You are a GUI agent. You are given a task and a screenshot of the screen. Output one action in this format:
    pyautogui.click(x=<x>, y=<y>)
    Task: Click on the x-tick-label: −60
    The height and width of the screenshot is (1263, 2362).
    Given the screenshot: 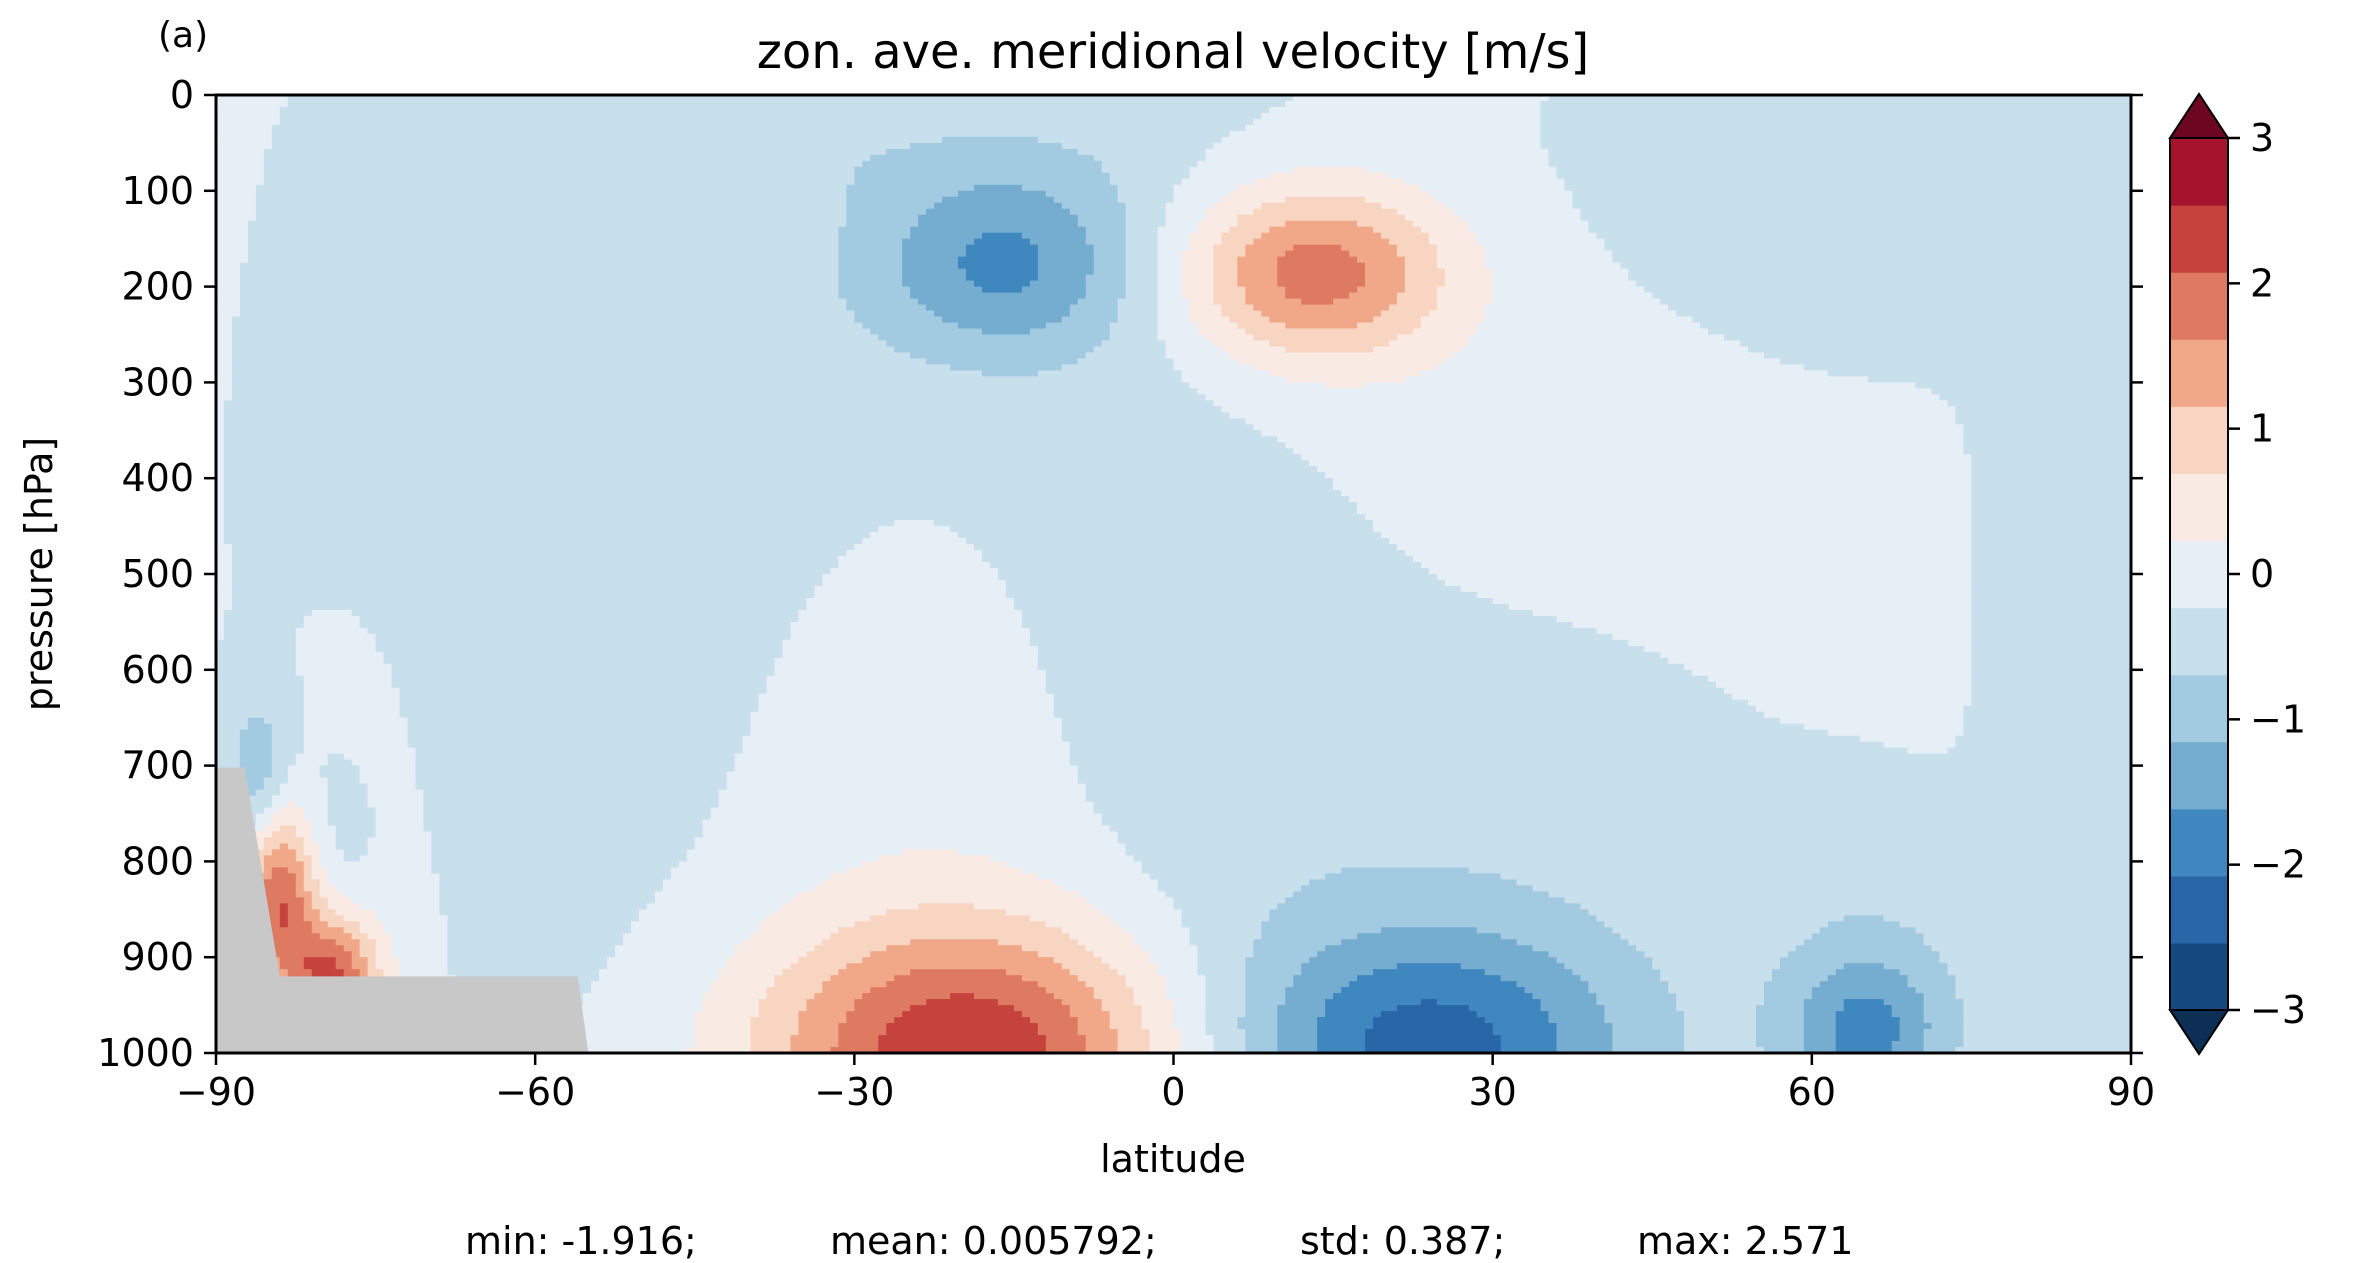 What is the action you would take?
    pyautogui.click(x=535, y=1092)
    